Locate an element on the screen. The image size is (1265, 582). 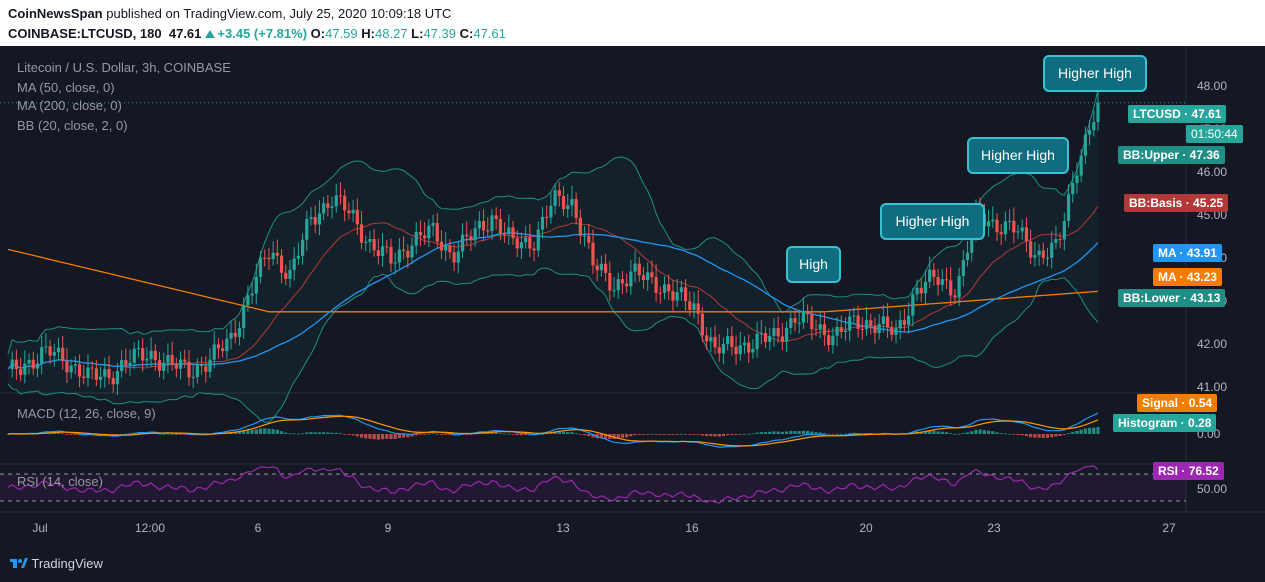
ma50-legend: MA (50, close, 0) is located at coordinates (66, 87).